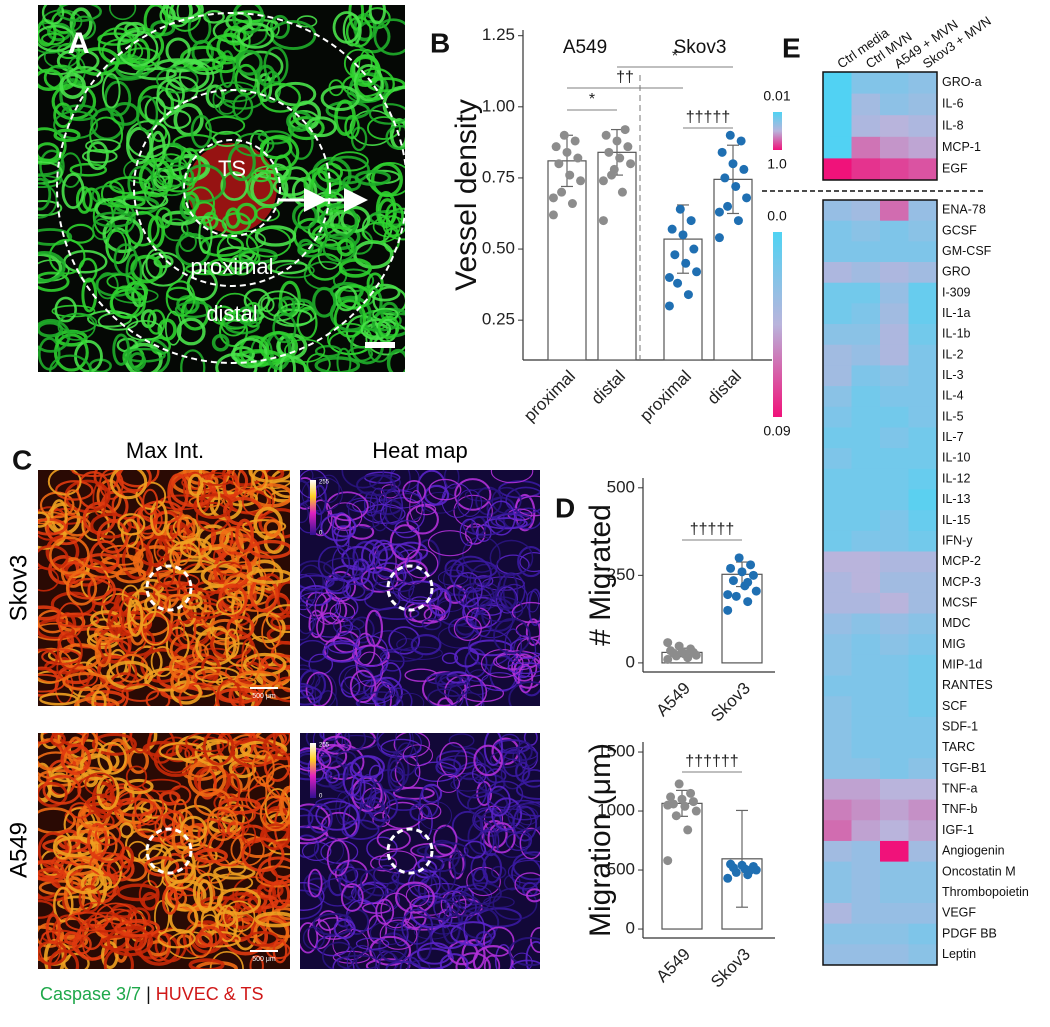 The image size is (1050, 1027). Describe the element at coordinates (777, 324) in the screenshot. I see `colorbar` at that location.